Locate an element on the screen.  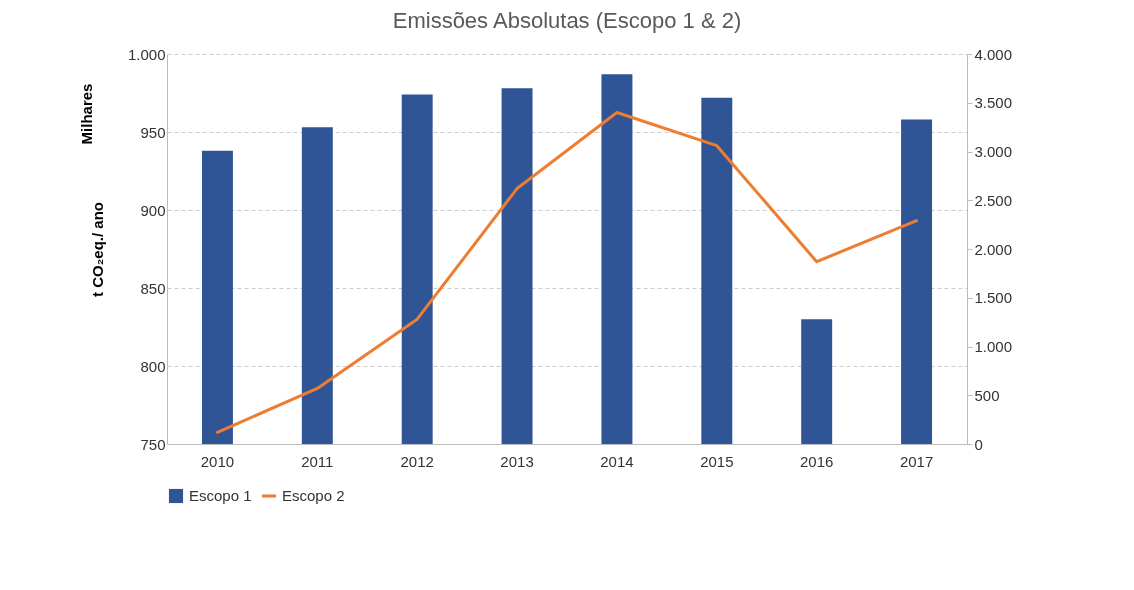
y2-tick-label: 1.500 is located at coordinates (993, 298).